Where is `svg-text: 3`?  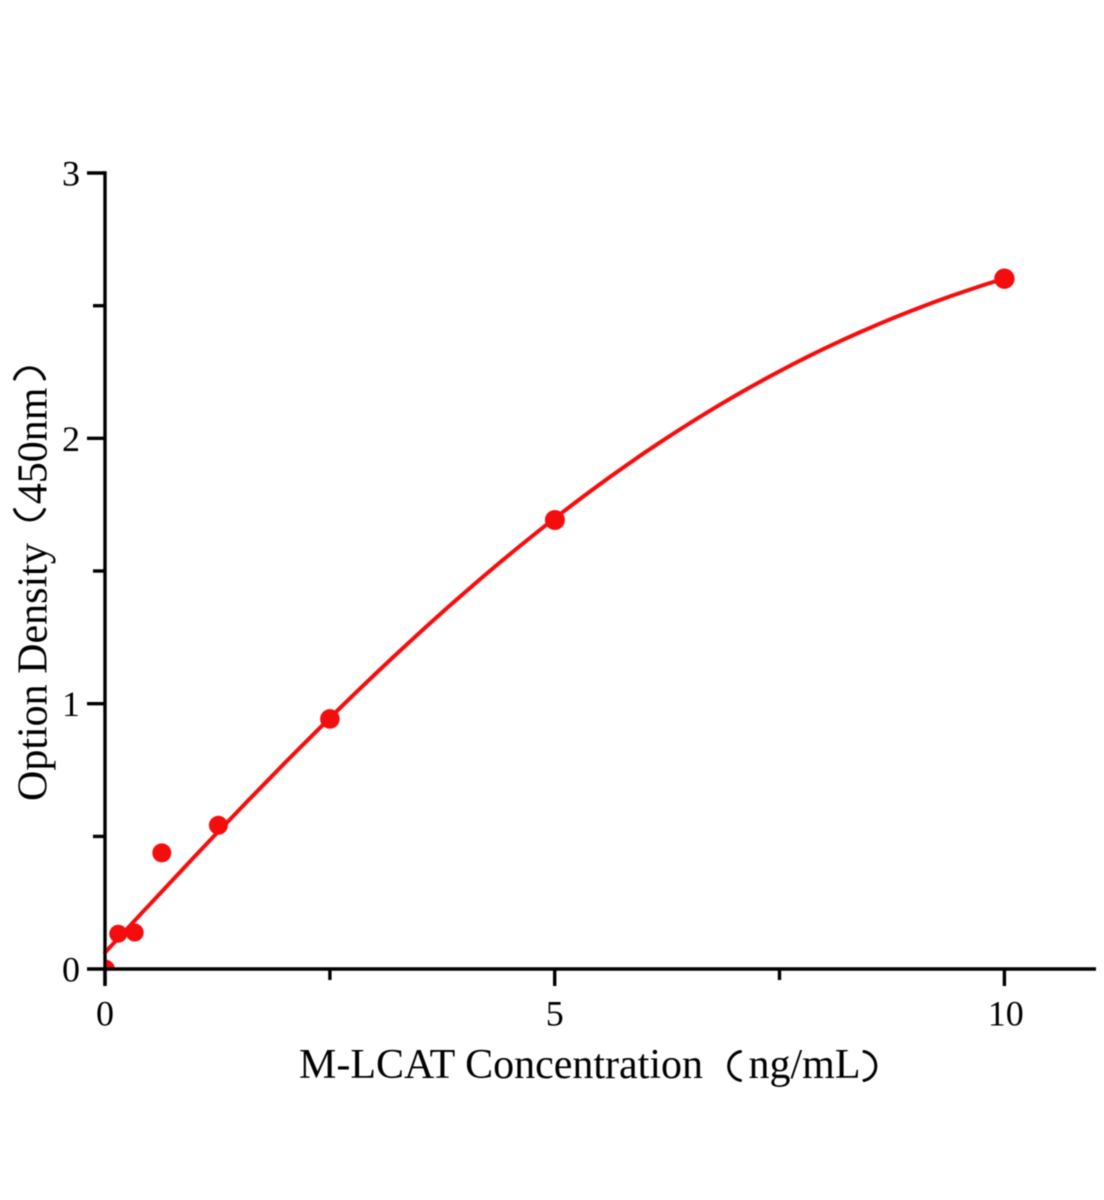
svg-text: 3 is located at coordinates (71, 174).